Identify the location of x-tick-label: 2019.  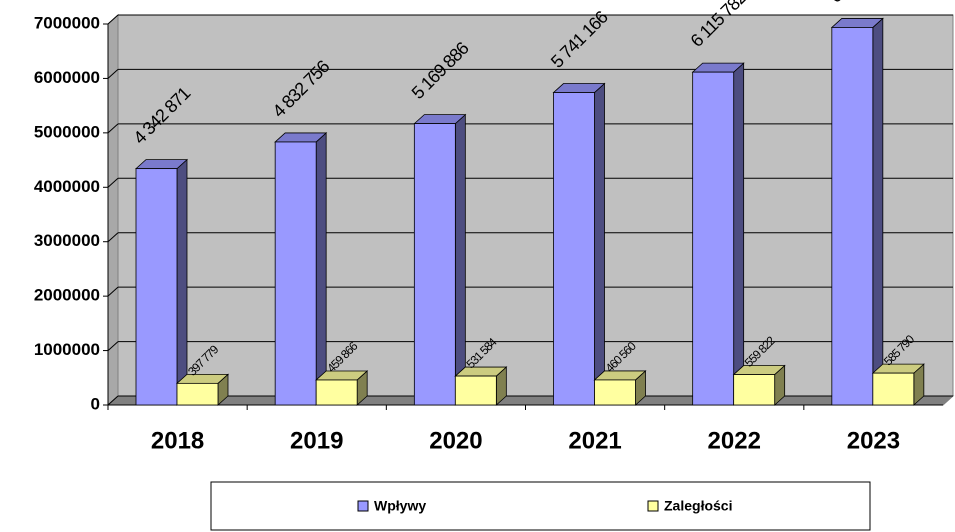
(316, 440).